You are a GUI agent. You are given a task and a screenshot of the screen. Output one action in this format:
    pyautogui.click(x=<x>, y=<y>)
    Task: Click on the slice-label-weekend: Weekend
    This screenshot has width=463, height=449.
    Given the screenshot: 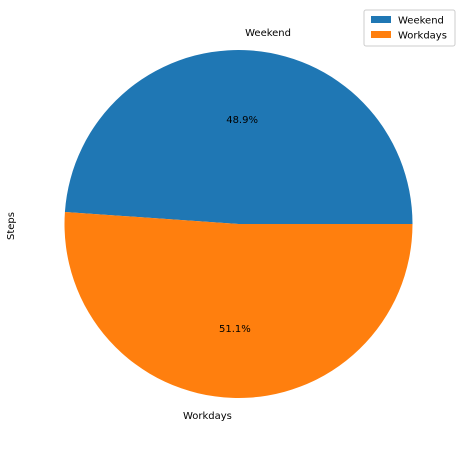 What is the action you would take?
    pyautogui.click(x=268, y=33)
    